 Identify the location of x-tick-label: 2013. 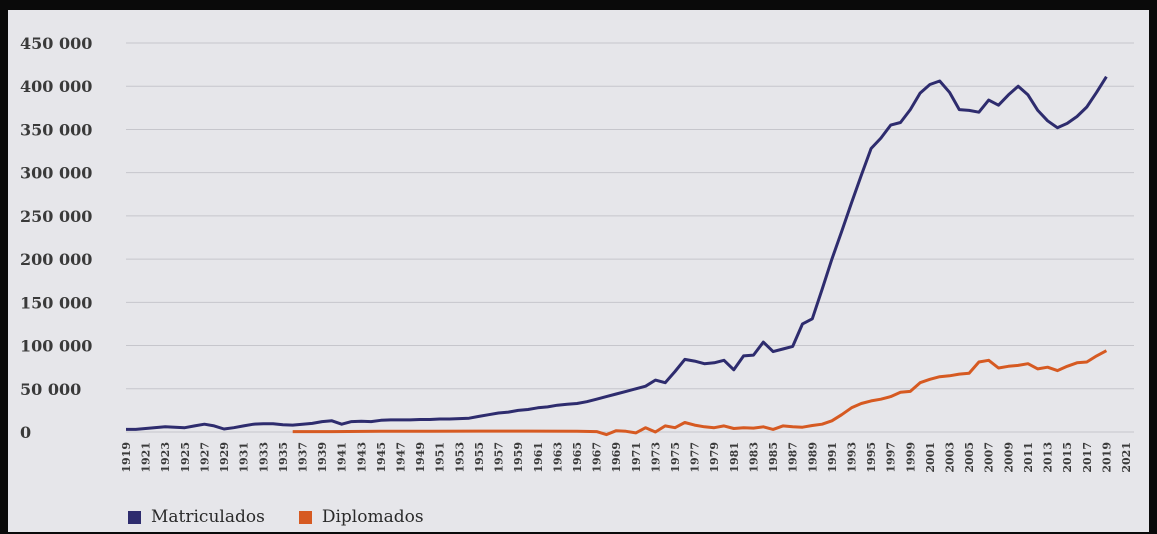
(1048, 457).